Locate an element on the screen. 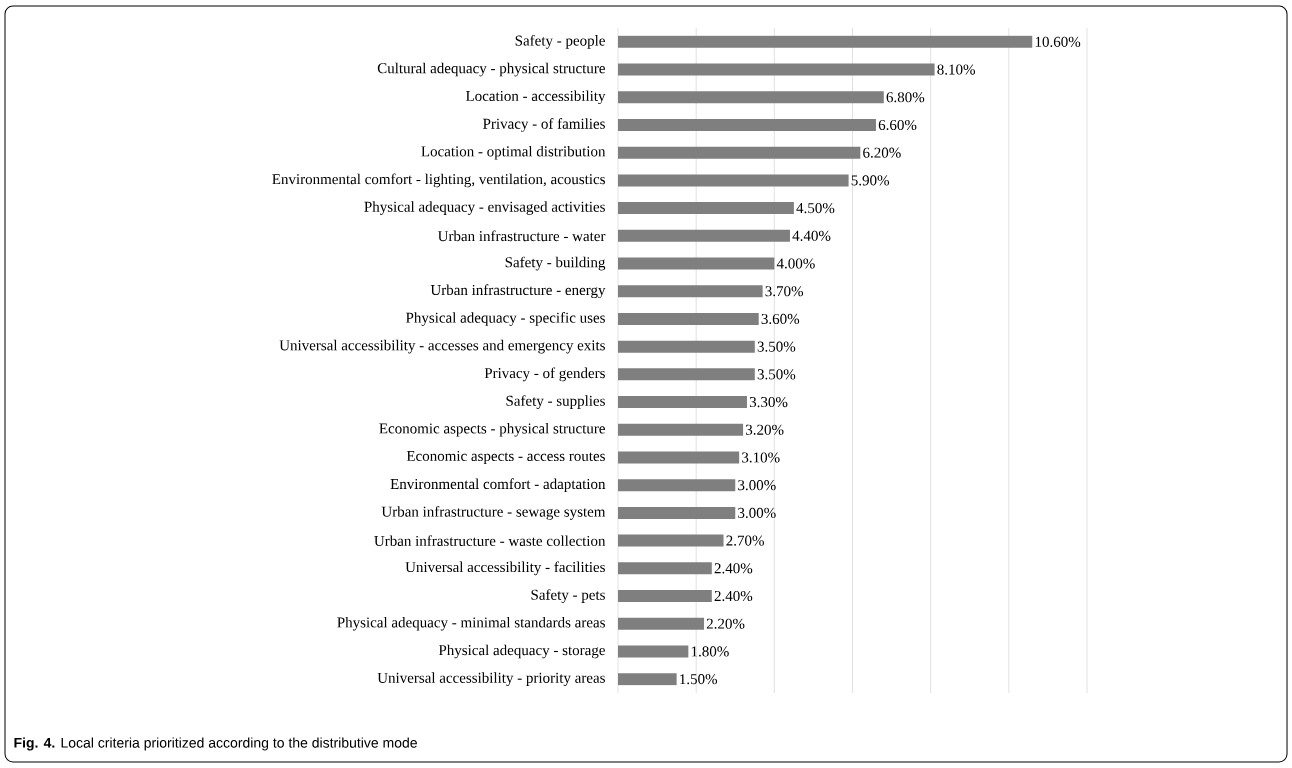 The width and height of the screenshot is (1292, 768). y-tick-label: Economic aspects - access routes is located at coordinates (505, 457).